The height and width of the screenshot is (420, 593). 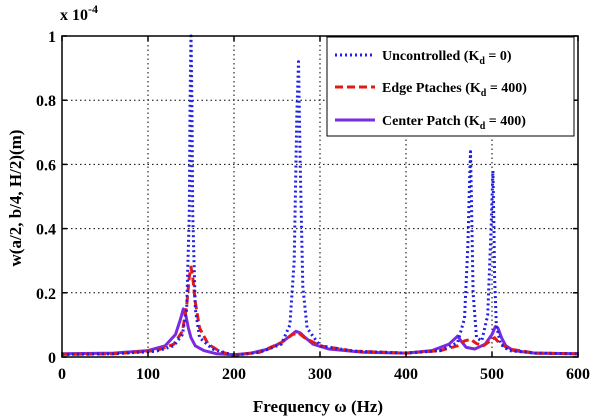 I want to click on y-tick-label: 0.4, so click(x=46, y=230).